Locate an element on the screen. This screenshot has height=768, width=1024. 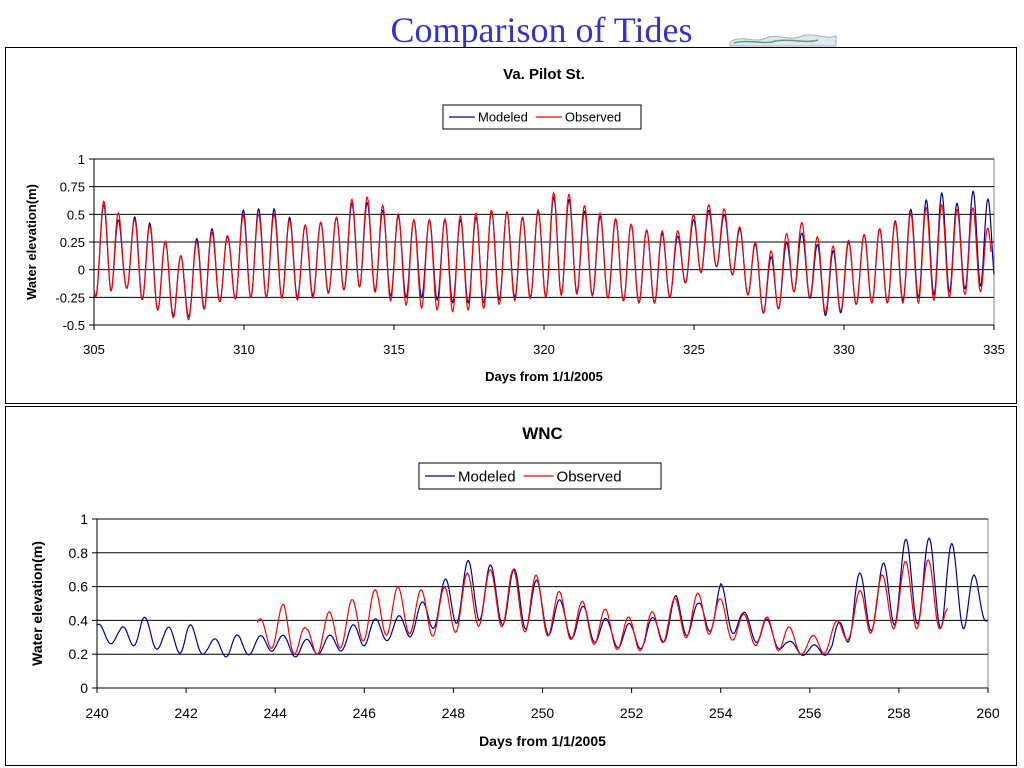
y-tick-label: 0.5 is located at coordinates (76, 214).